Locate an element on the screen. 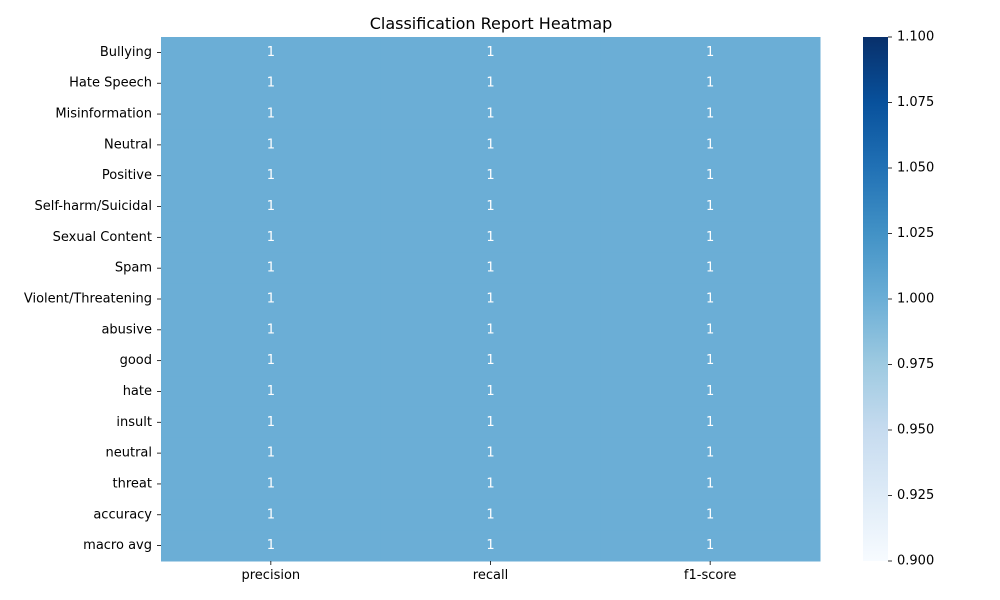 The image size is (1000, 600). colorbar-tick-label: 1.000 is located at coordinates (915, 299).